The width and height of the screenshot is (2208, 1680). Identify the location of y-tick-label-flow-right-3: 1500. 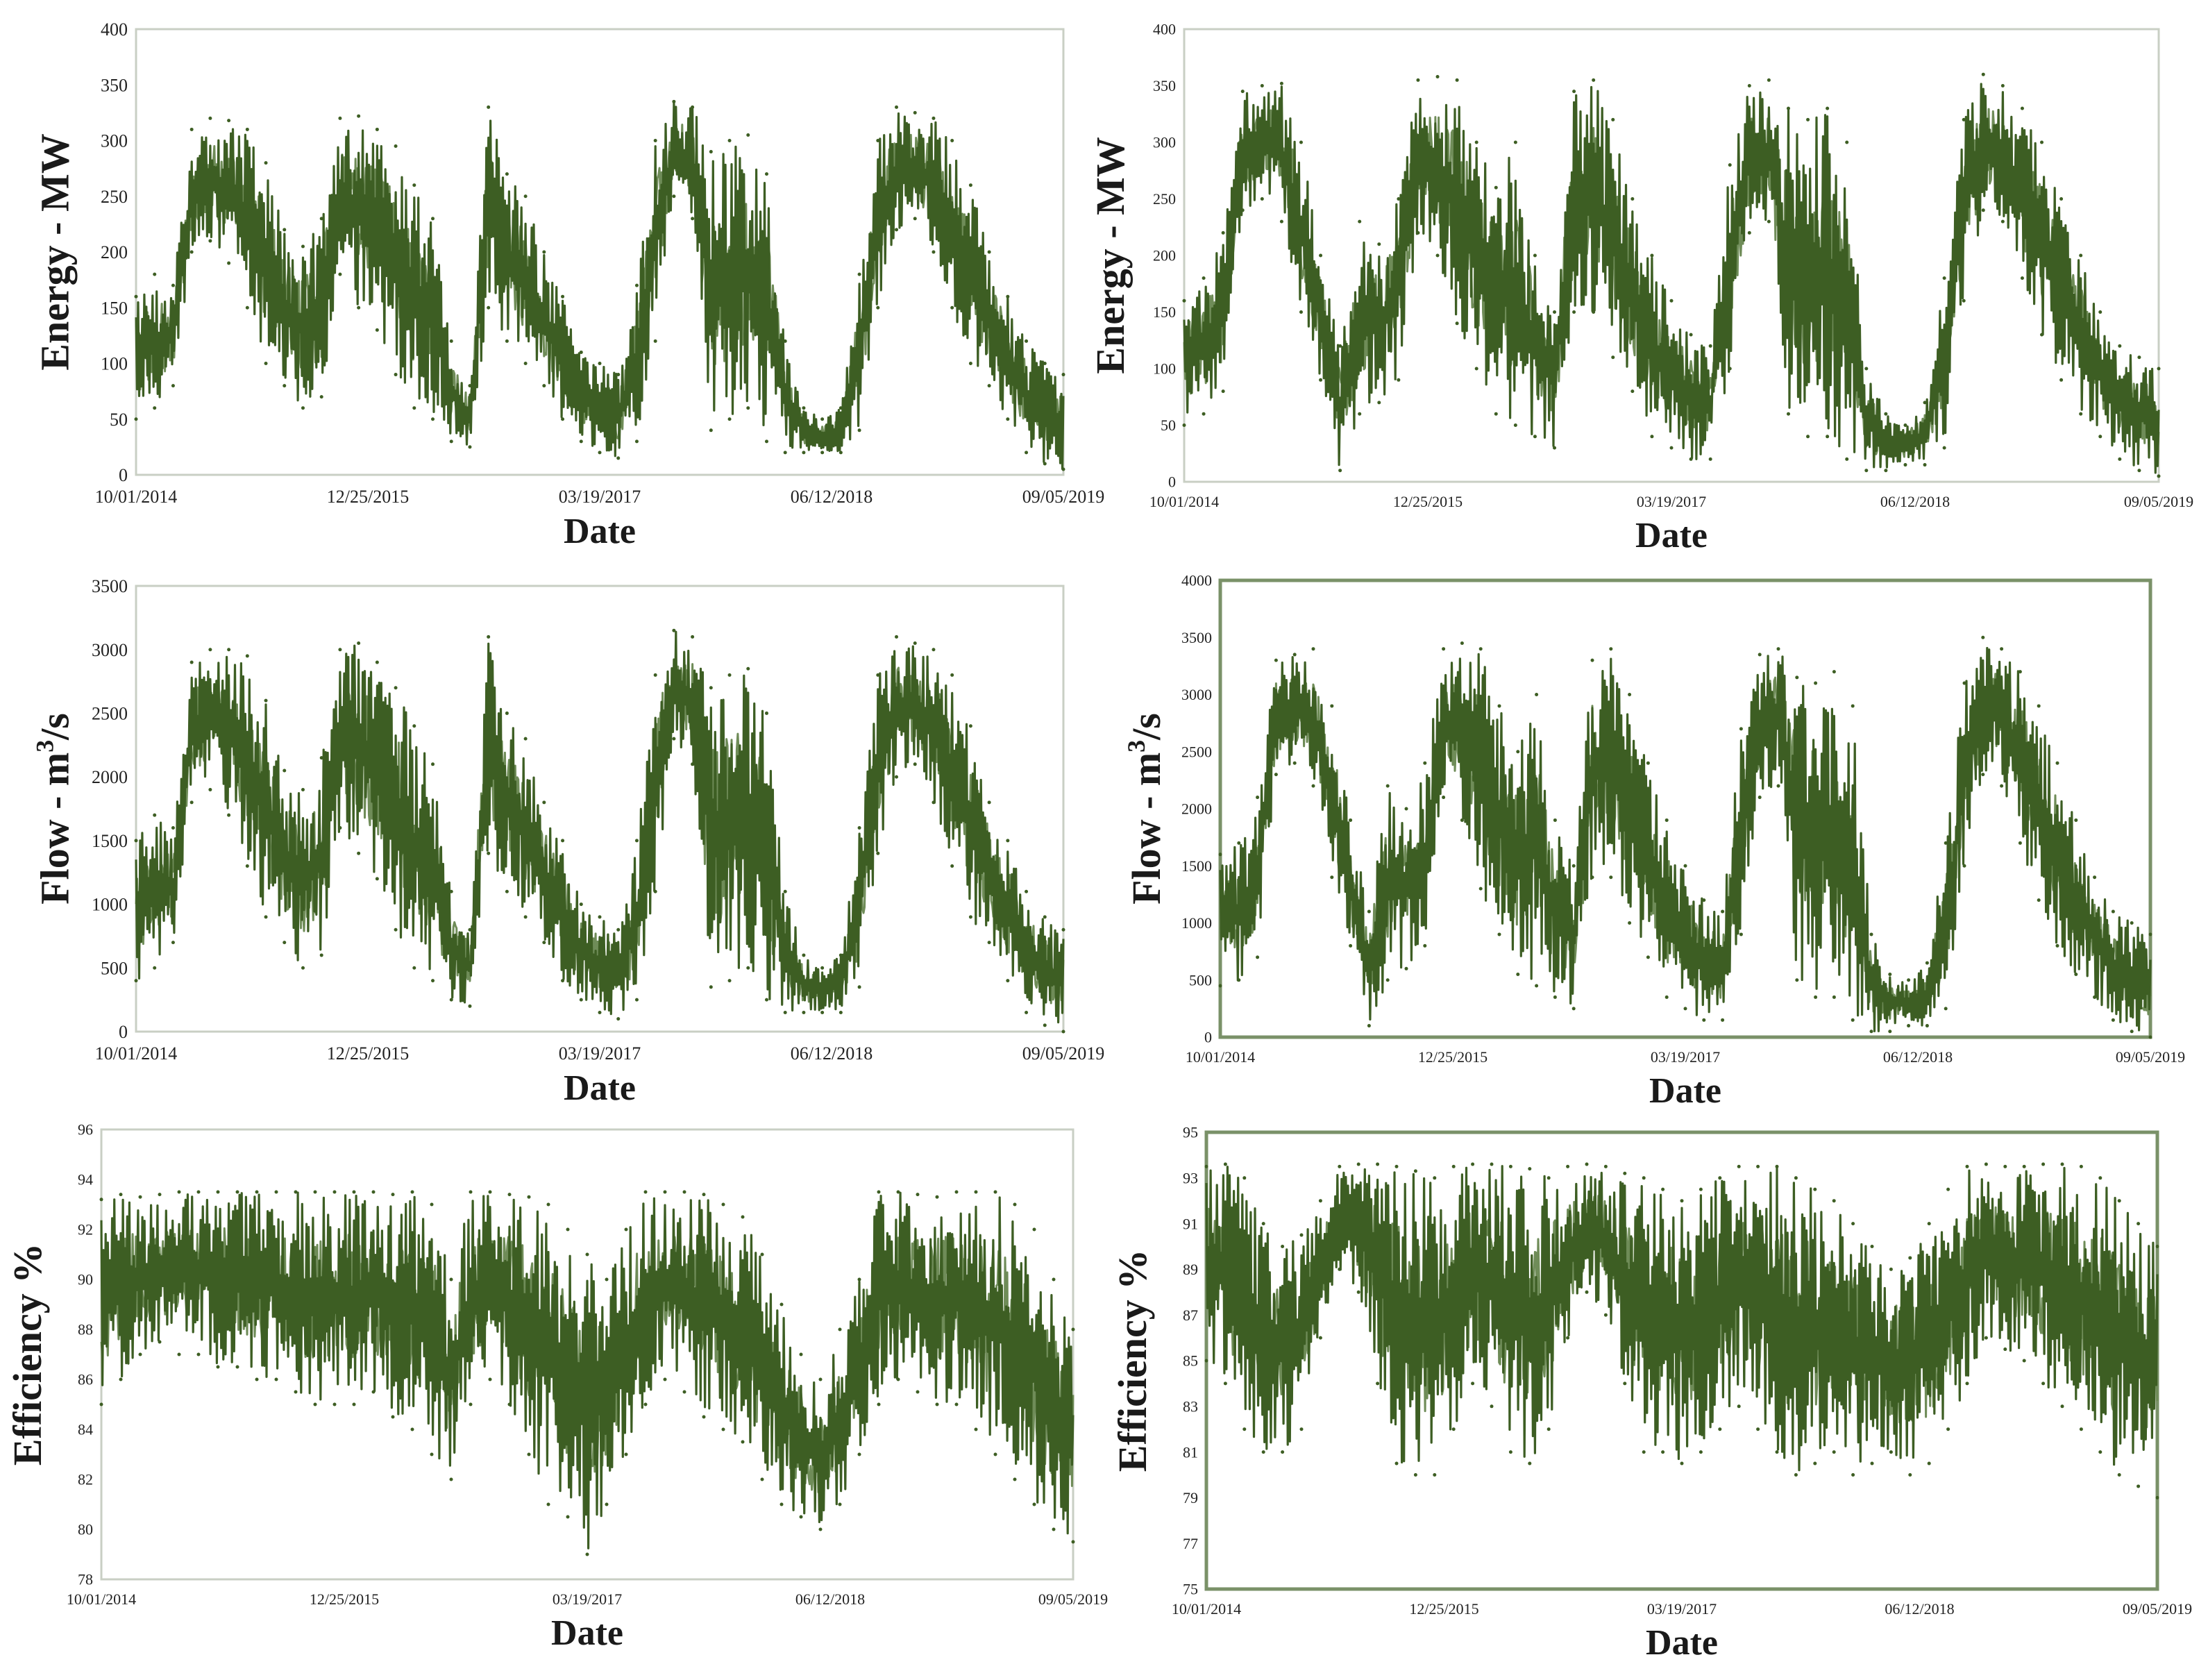
(1196, 866).